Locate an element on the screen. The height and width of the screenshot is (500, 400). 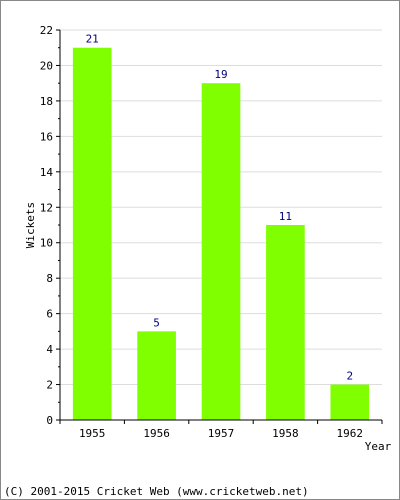
y-tick-label: 0 is located at coordinates (49, 420).